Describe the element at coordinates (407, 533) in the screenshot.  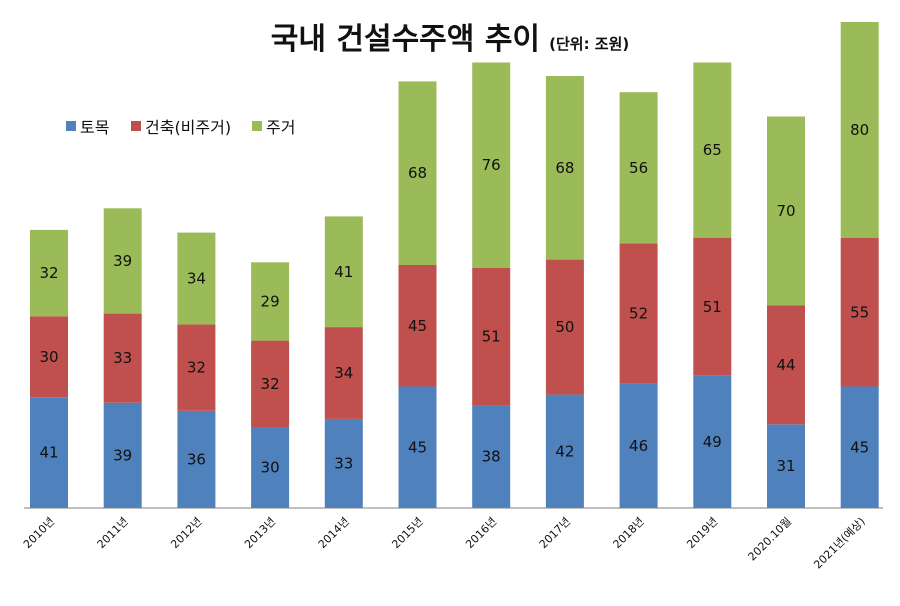
I see `x-tick-label-6: 2015년` at that location.